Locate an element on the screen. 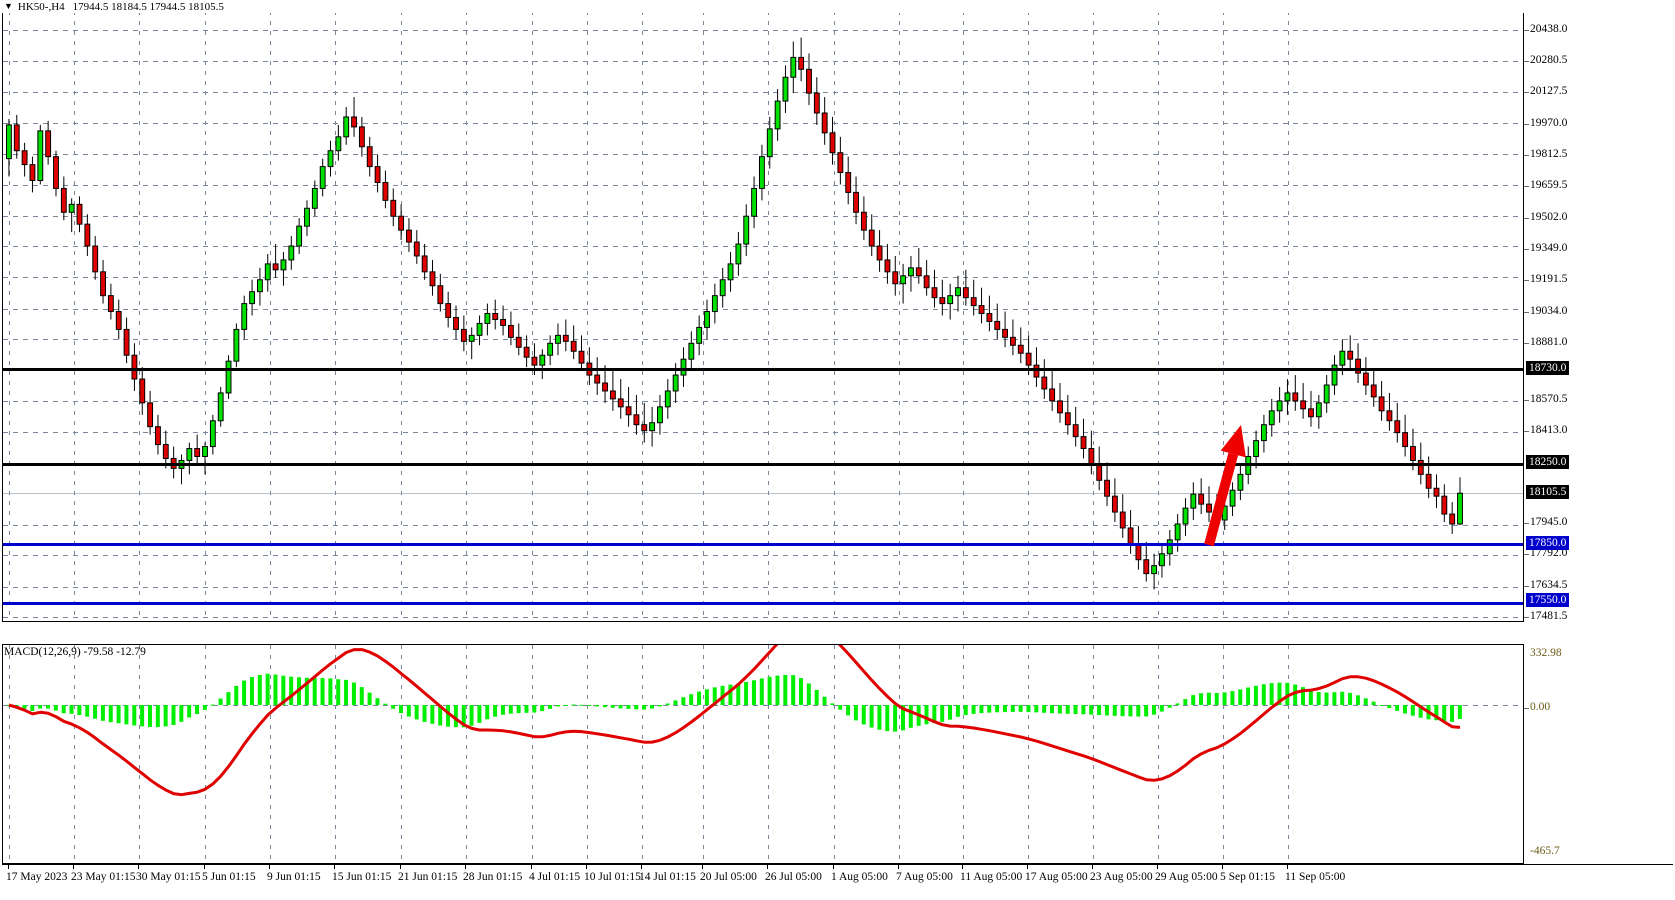 This screenshot has height=900, width=1675. price-level-label: 18730.0 is located at coordinates (1548, 368).